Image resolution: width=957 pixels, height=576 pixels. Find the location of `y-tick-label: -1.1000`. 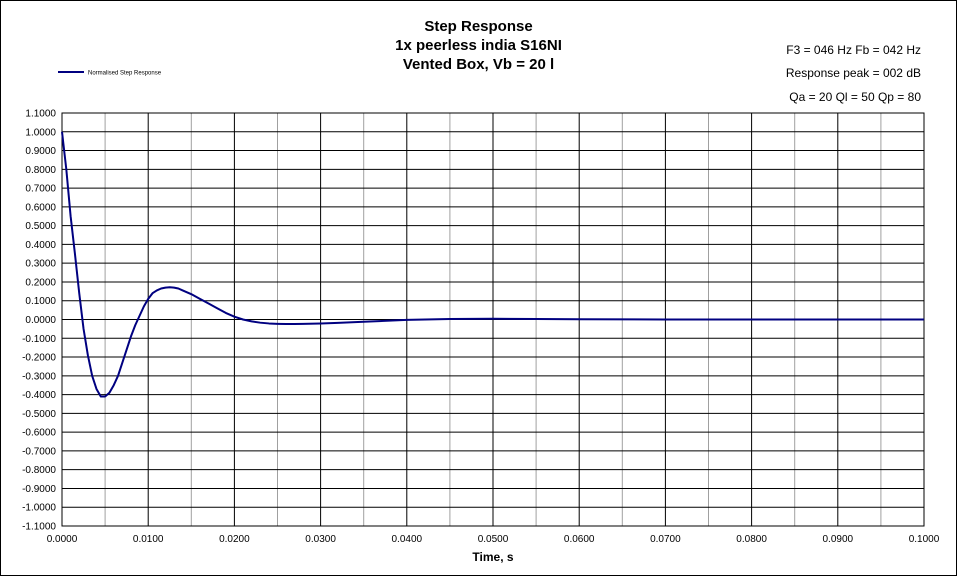

y-tick-label: -1.1000 is located at coordinates (39, 527).